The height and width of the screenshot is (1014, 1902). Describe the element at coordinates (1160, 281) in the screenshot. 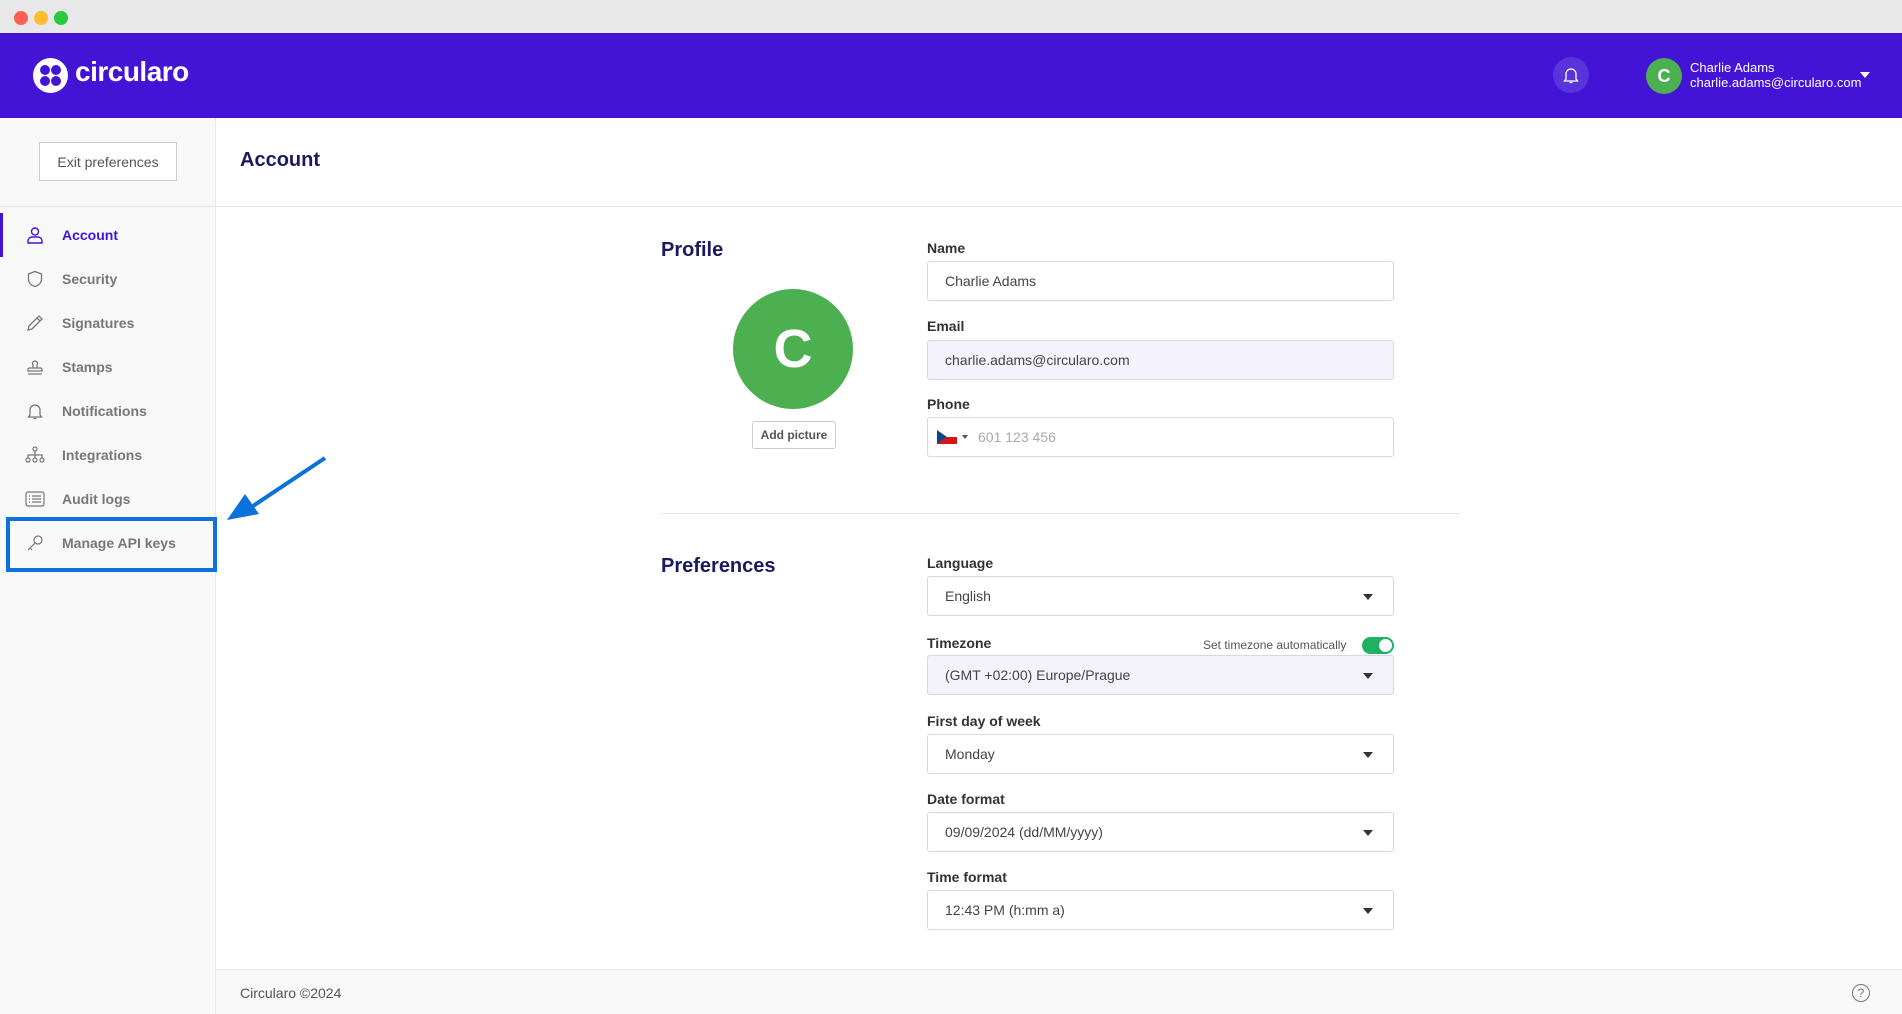

I see `name-input: Charlie Adams` at that location.